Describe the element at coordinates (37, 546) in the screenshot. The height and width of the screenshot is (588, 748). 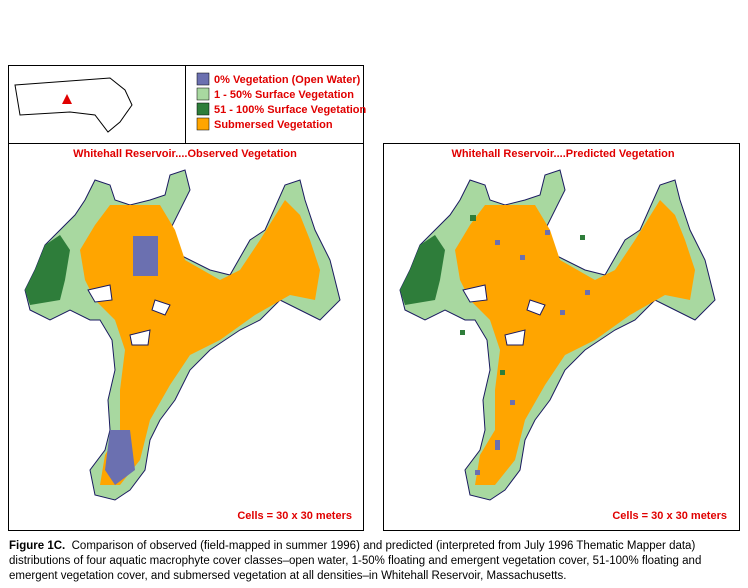
I see `caption-label: Figure 1C.` at that location.